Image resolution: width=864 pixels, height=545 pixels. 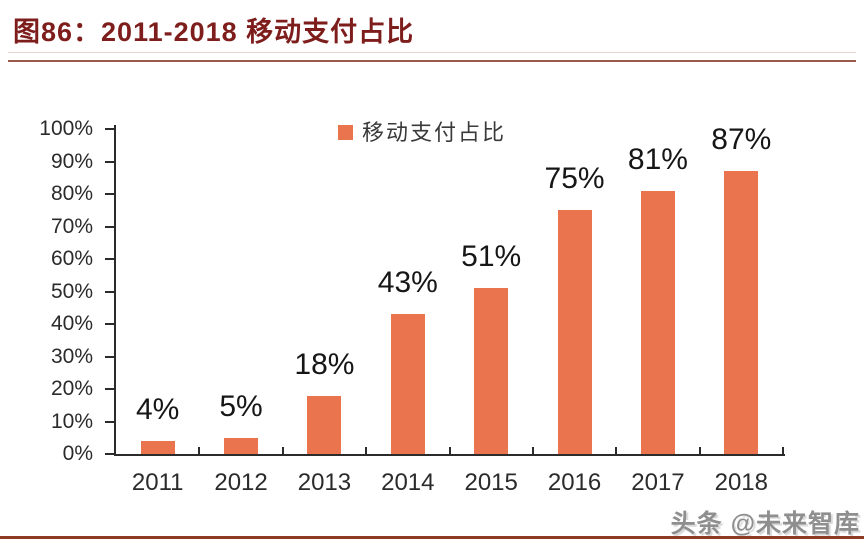 I want to click on y-axis-tick-label: 50%, so click(x=71, y=291).